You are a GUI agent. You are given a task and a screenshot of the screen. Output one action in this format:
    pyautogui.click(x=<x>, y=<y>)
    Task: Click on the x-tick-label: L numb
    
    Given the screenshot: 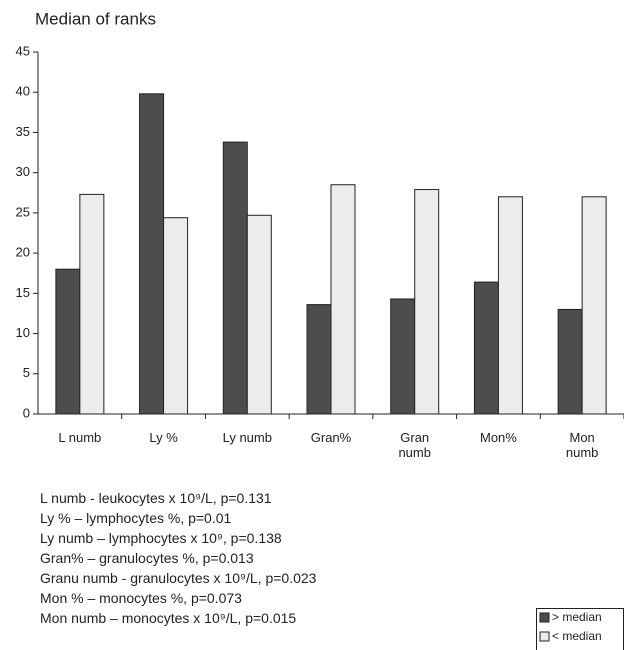 What is the action you would take?
    pyautogui.click(x=80, y=437)
    